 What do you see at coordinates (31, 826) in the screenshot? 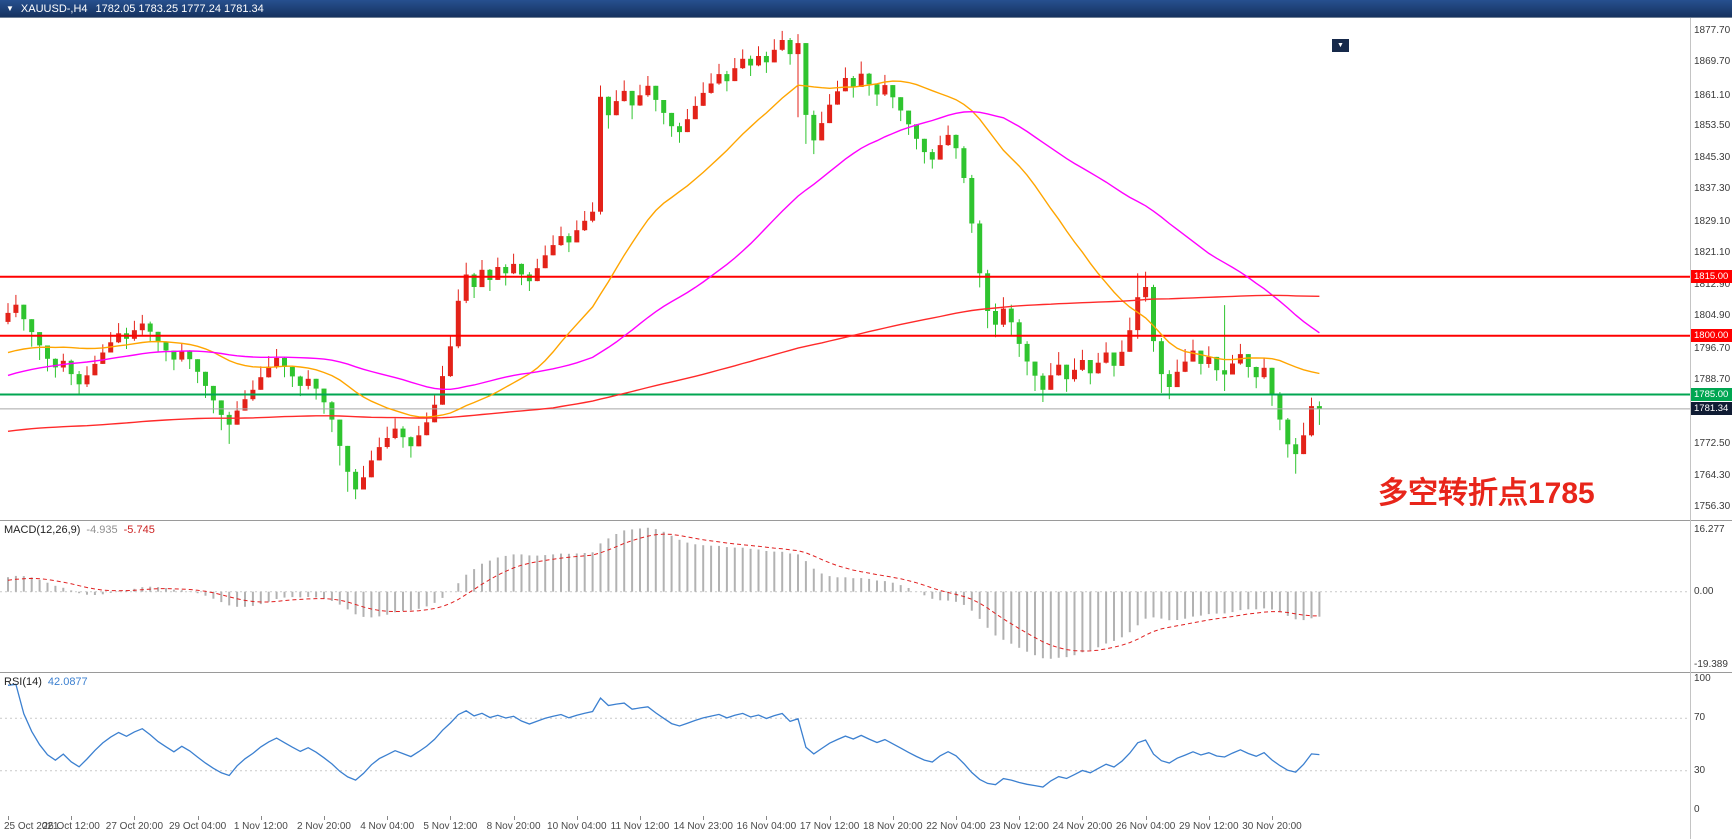
I see `time-axis-label: 25 Oct 2021` at bounding box center [31, 826].